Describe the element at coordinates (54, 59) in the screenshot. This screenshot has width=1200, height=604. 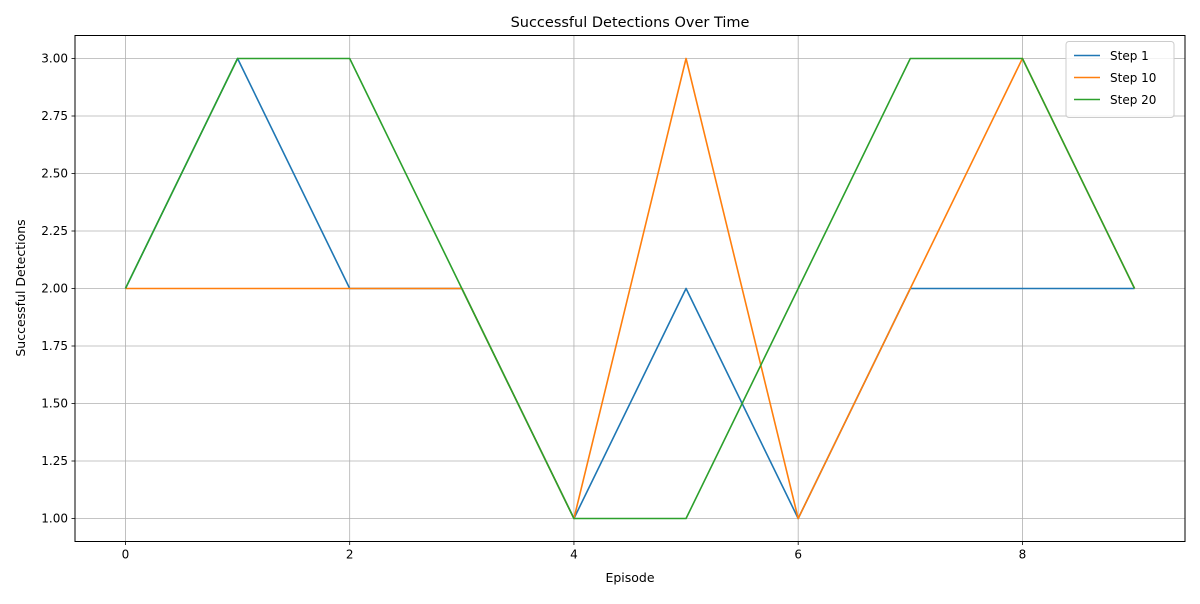
I see `y-tick-label: 3.00` at that location.